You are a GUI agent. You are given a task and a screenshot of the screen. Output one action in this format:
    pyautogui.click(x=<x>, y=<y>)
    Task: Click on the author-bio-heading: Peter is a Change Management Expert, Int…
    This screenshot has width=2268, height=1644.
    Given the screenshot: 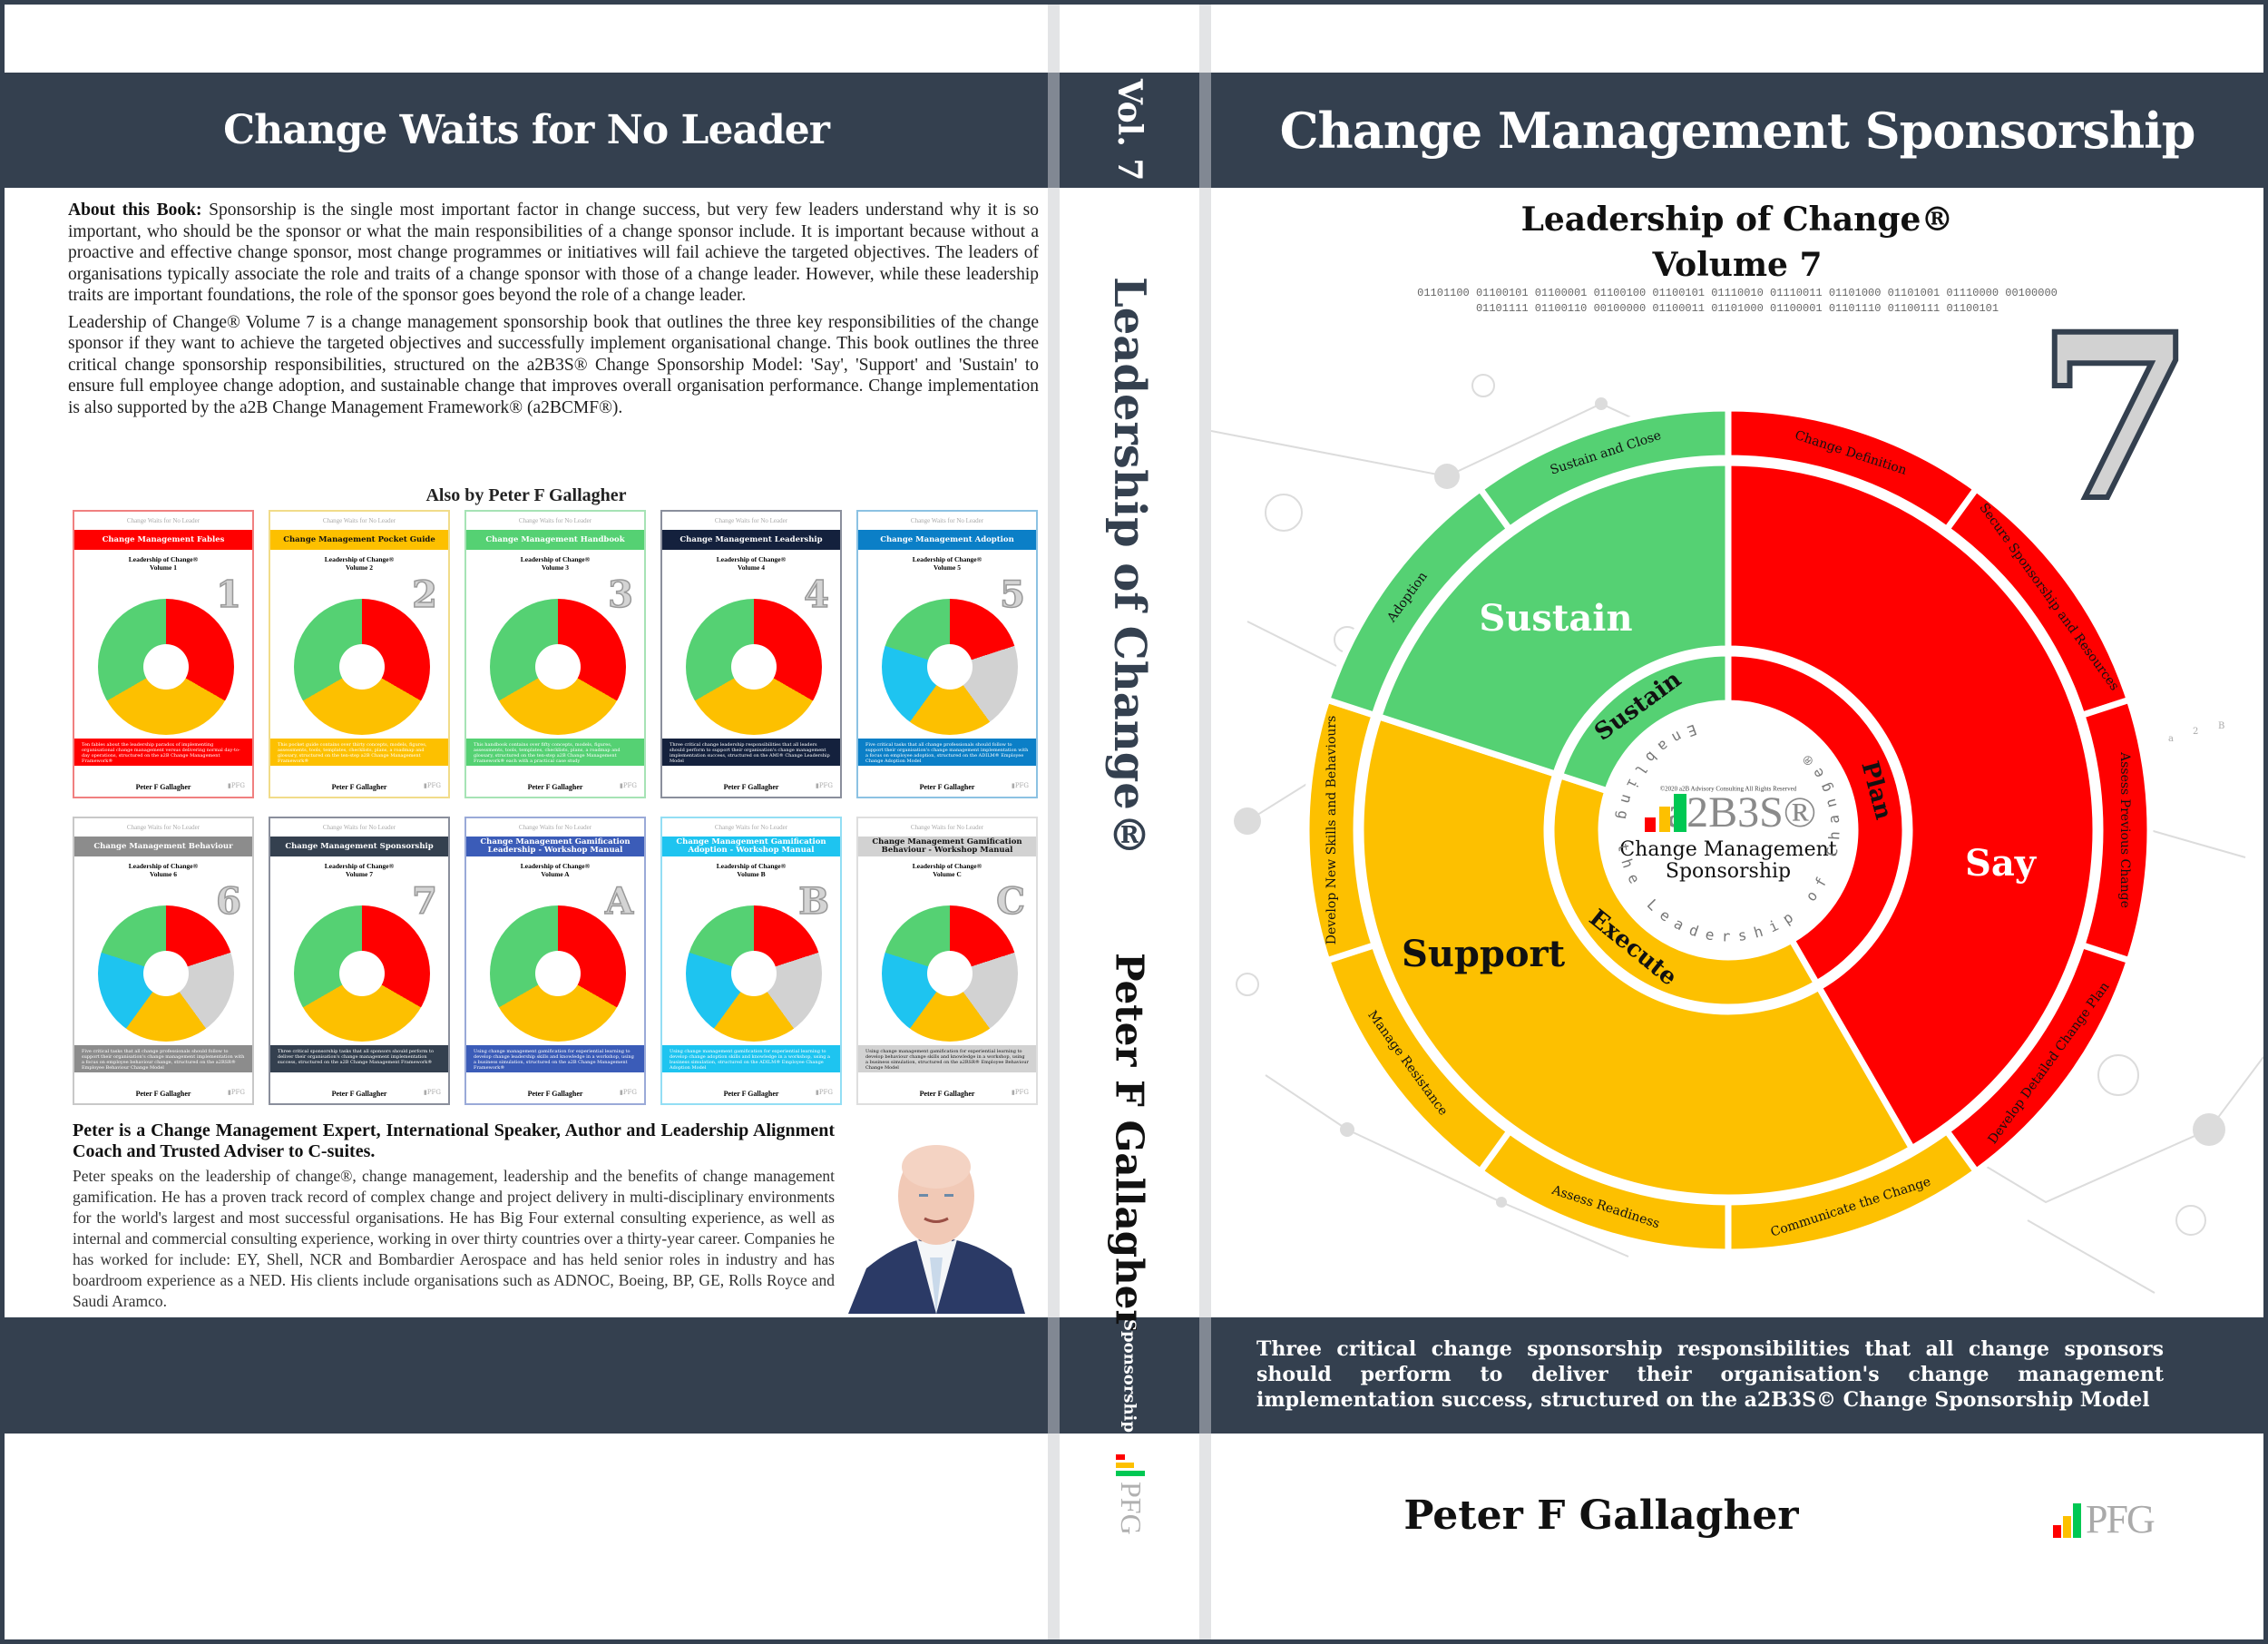 What is the action you would take?
    pyautogui.click(x=454, y=1140)
    